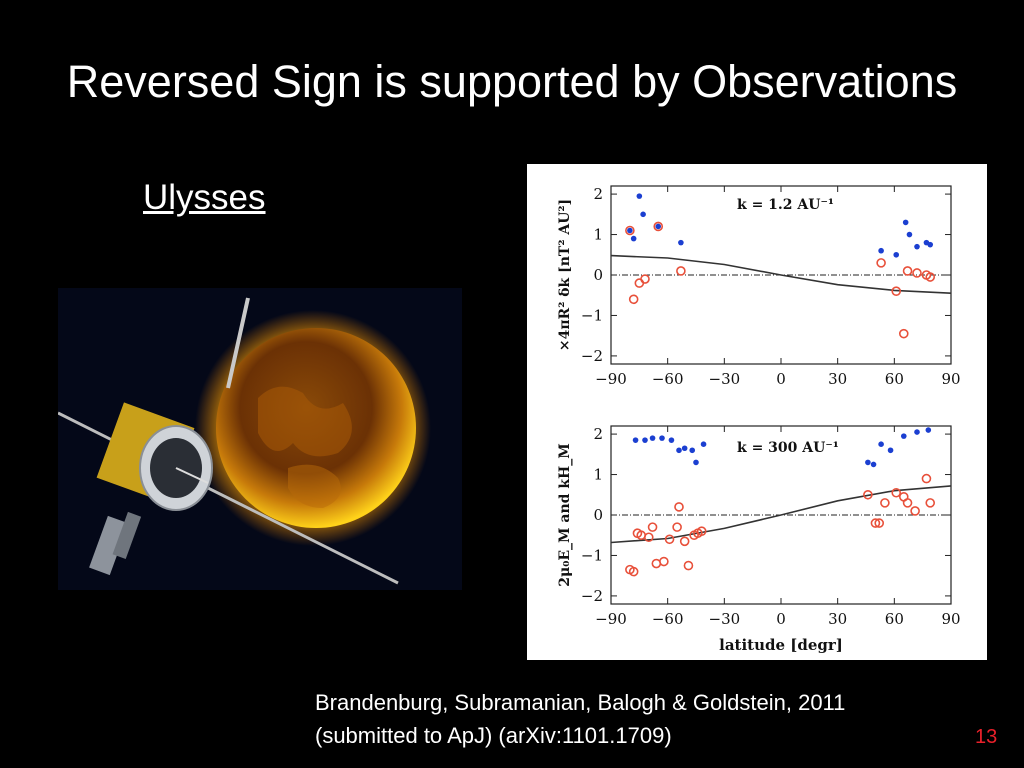  I want to click on page-number: 13, so click(986, 737).